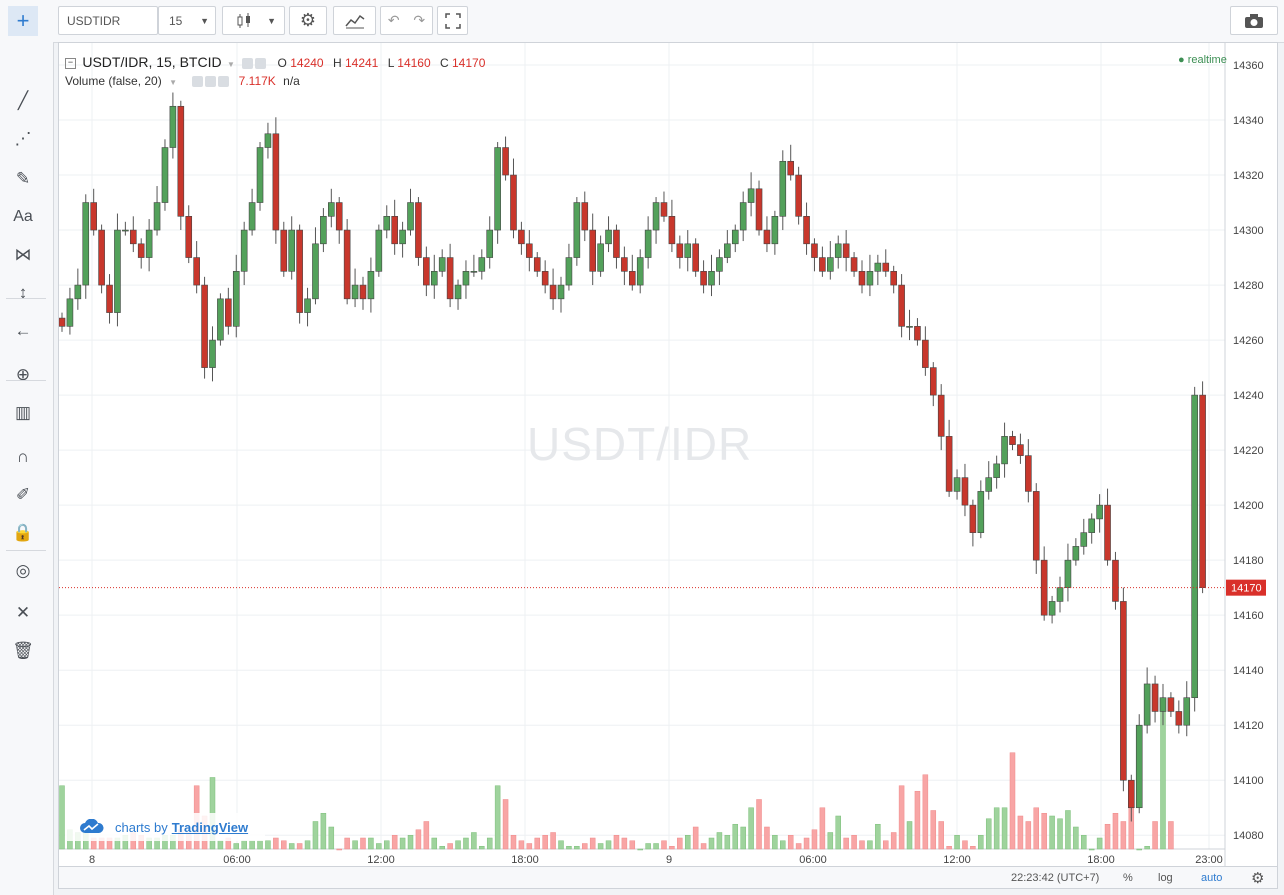 The width and height of the screenshot is (1284, 895). I want to click on percent-toggle: %, so click(1128, 878).